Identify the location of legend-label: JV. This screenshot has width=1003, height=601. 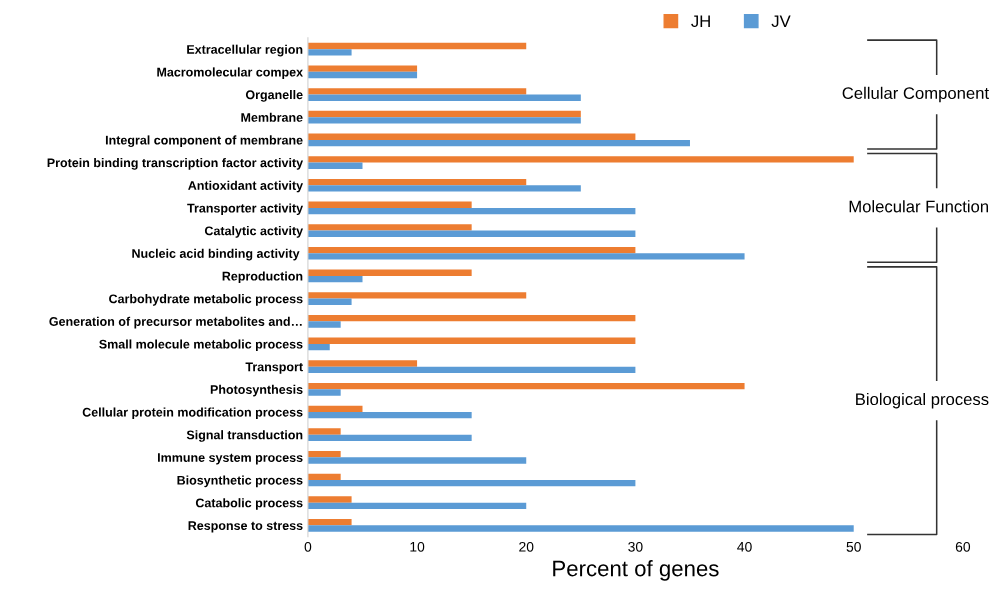
(781, 21).